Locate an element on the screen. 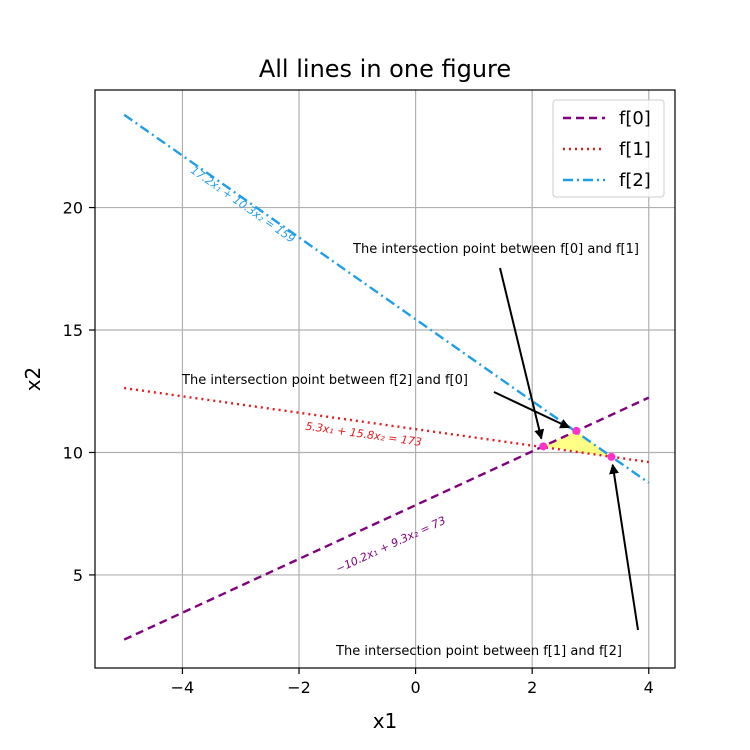 This screenshot has height=750, width=750. x-tick-label: 4 is located at coordinates (649, 687).